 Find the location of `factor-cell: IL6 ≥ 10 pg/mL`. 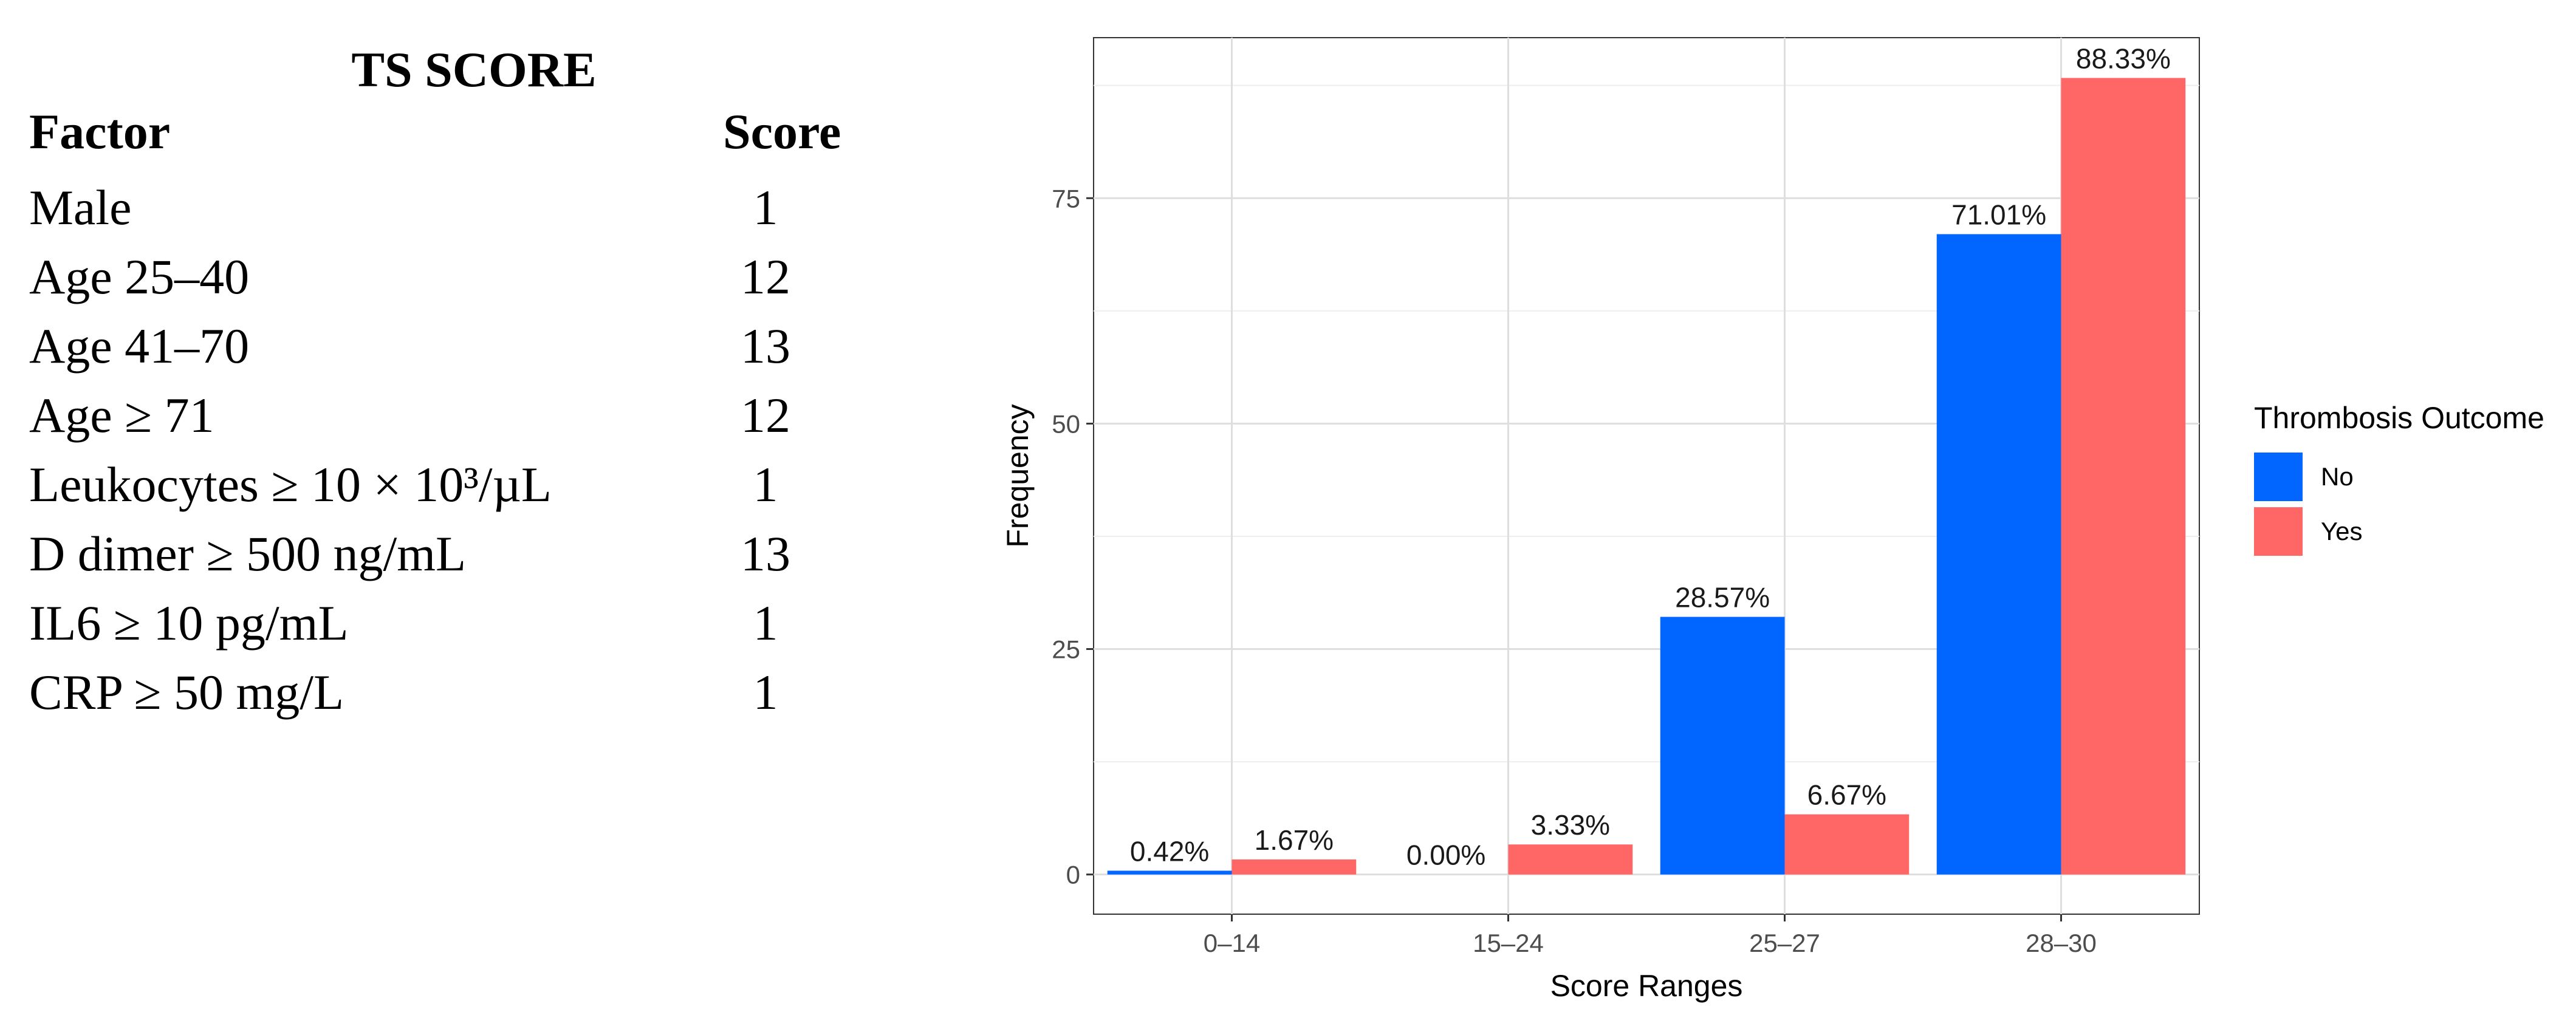

factor-cell: IL6 ≥ 10 pg/mL is located at coordinates (189, 623).